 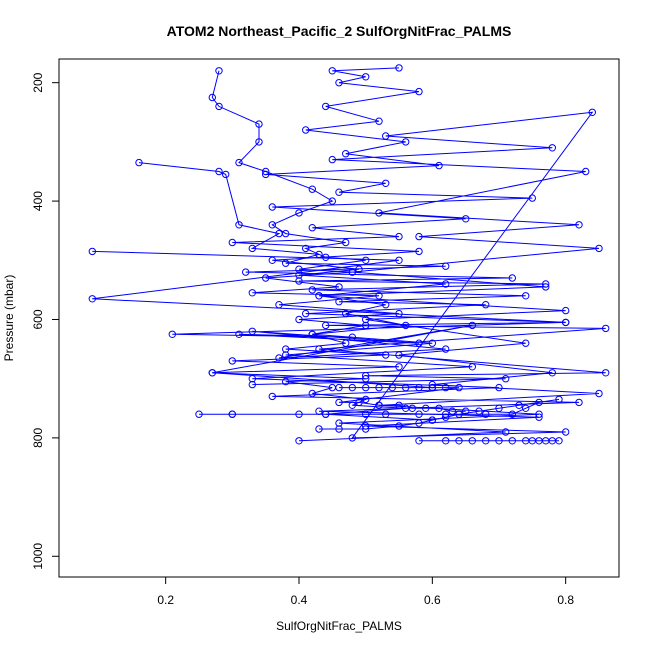 I want to click on y-tick-label: 1000, so click(x=38, y=556).